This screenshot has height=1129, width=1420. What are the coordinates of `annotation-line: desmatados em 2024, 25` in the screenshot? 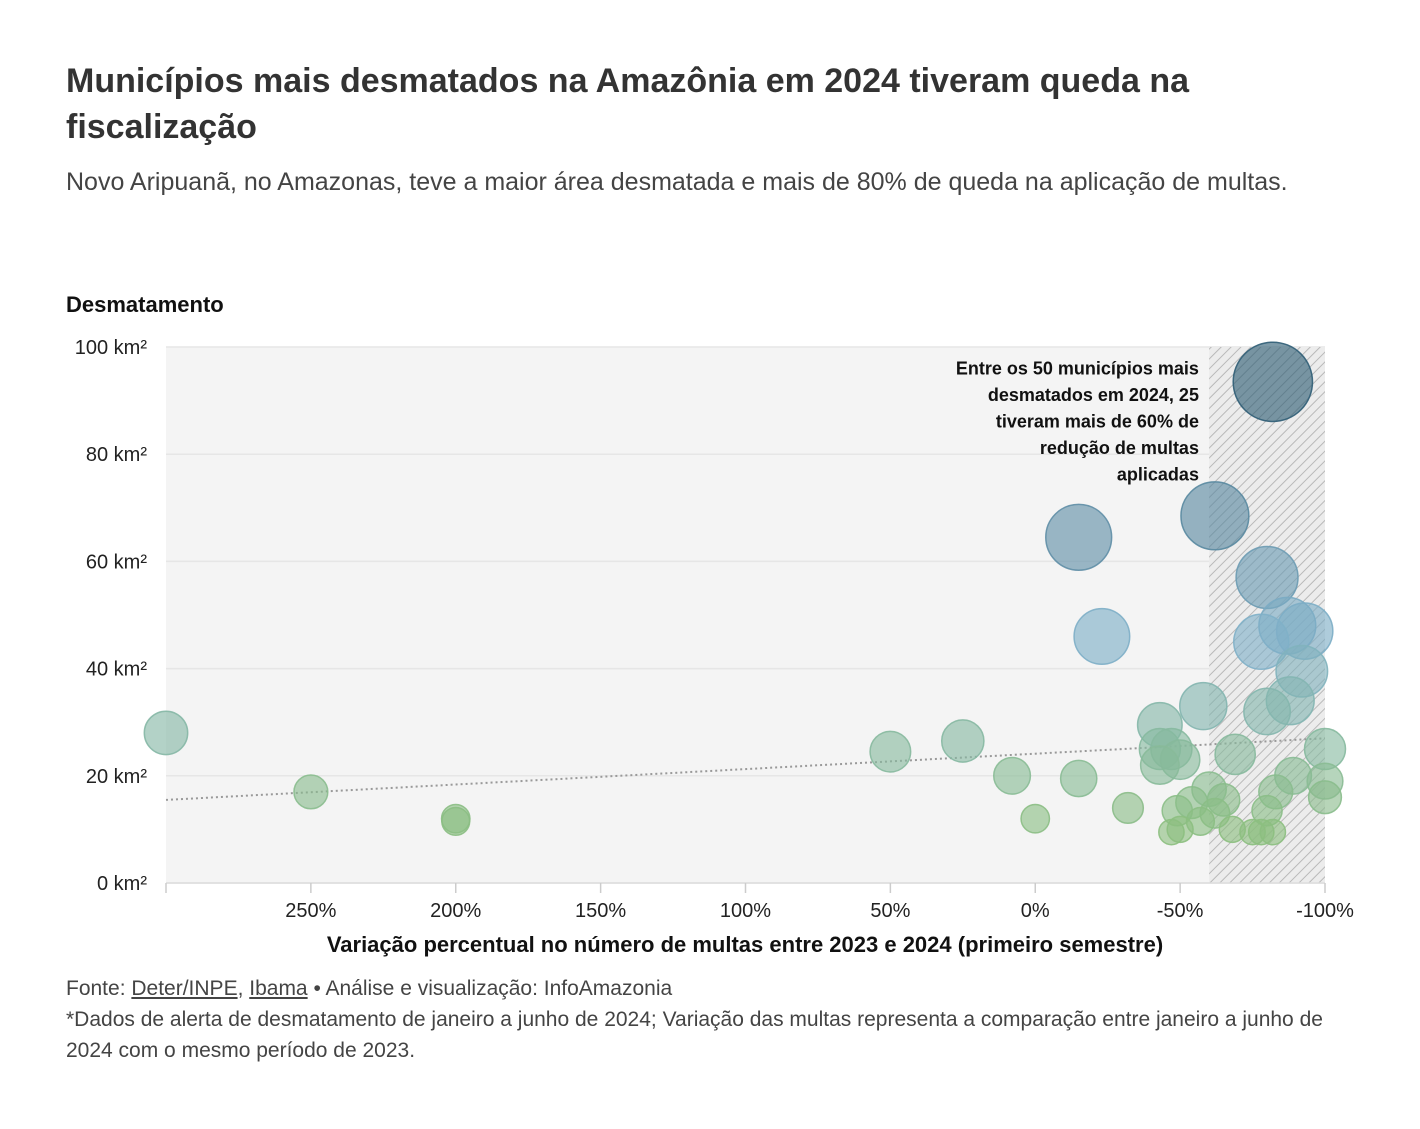 It's located at (1093, 395).